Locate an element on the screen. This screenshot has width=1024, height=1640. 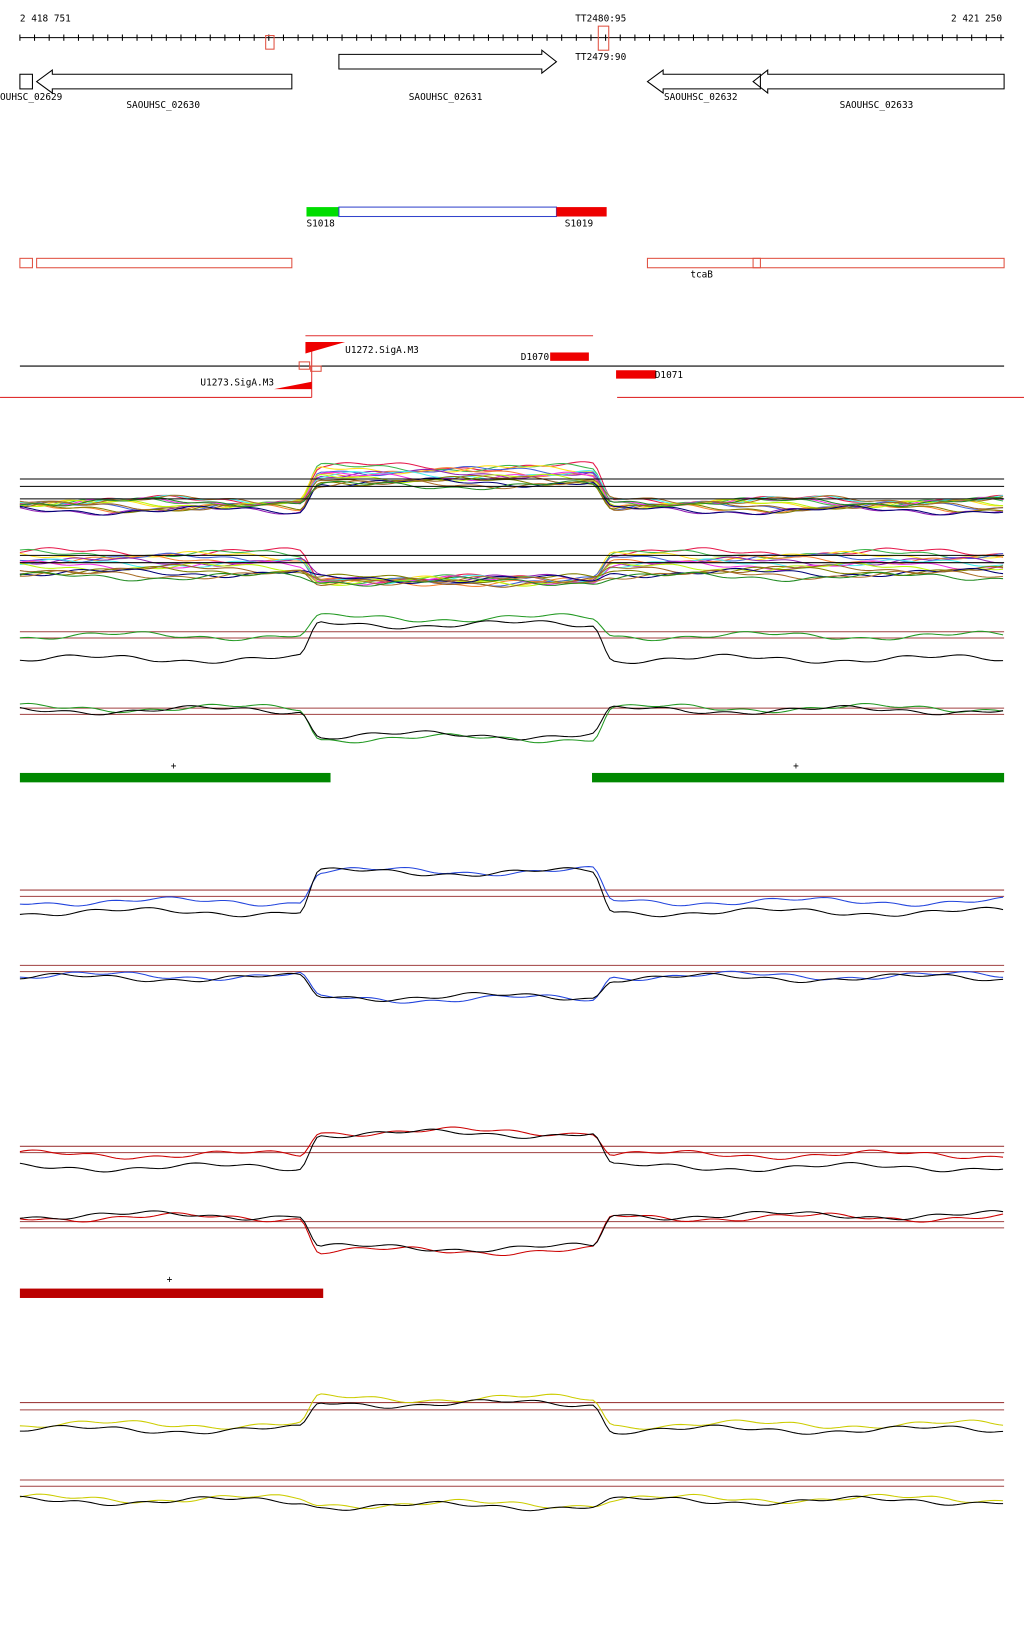
terminator-label: TT2480:95 is located at coordinates (600, 18).